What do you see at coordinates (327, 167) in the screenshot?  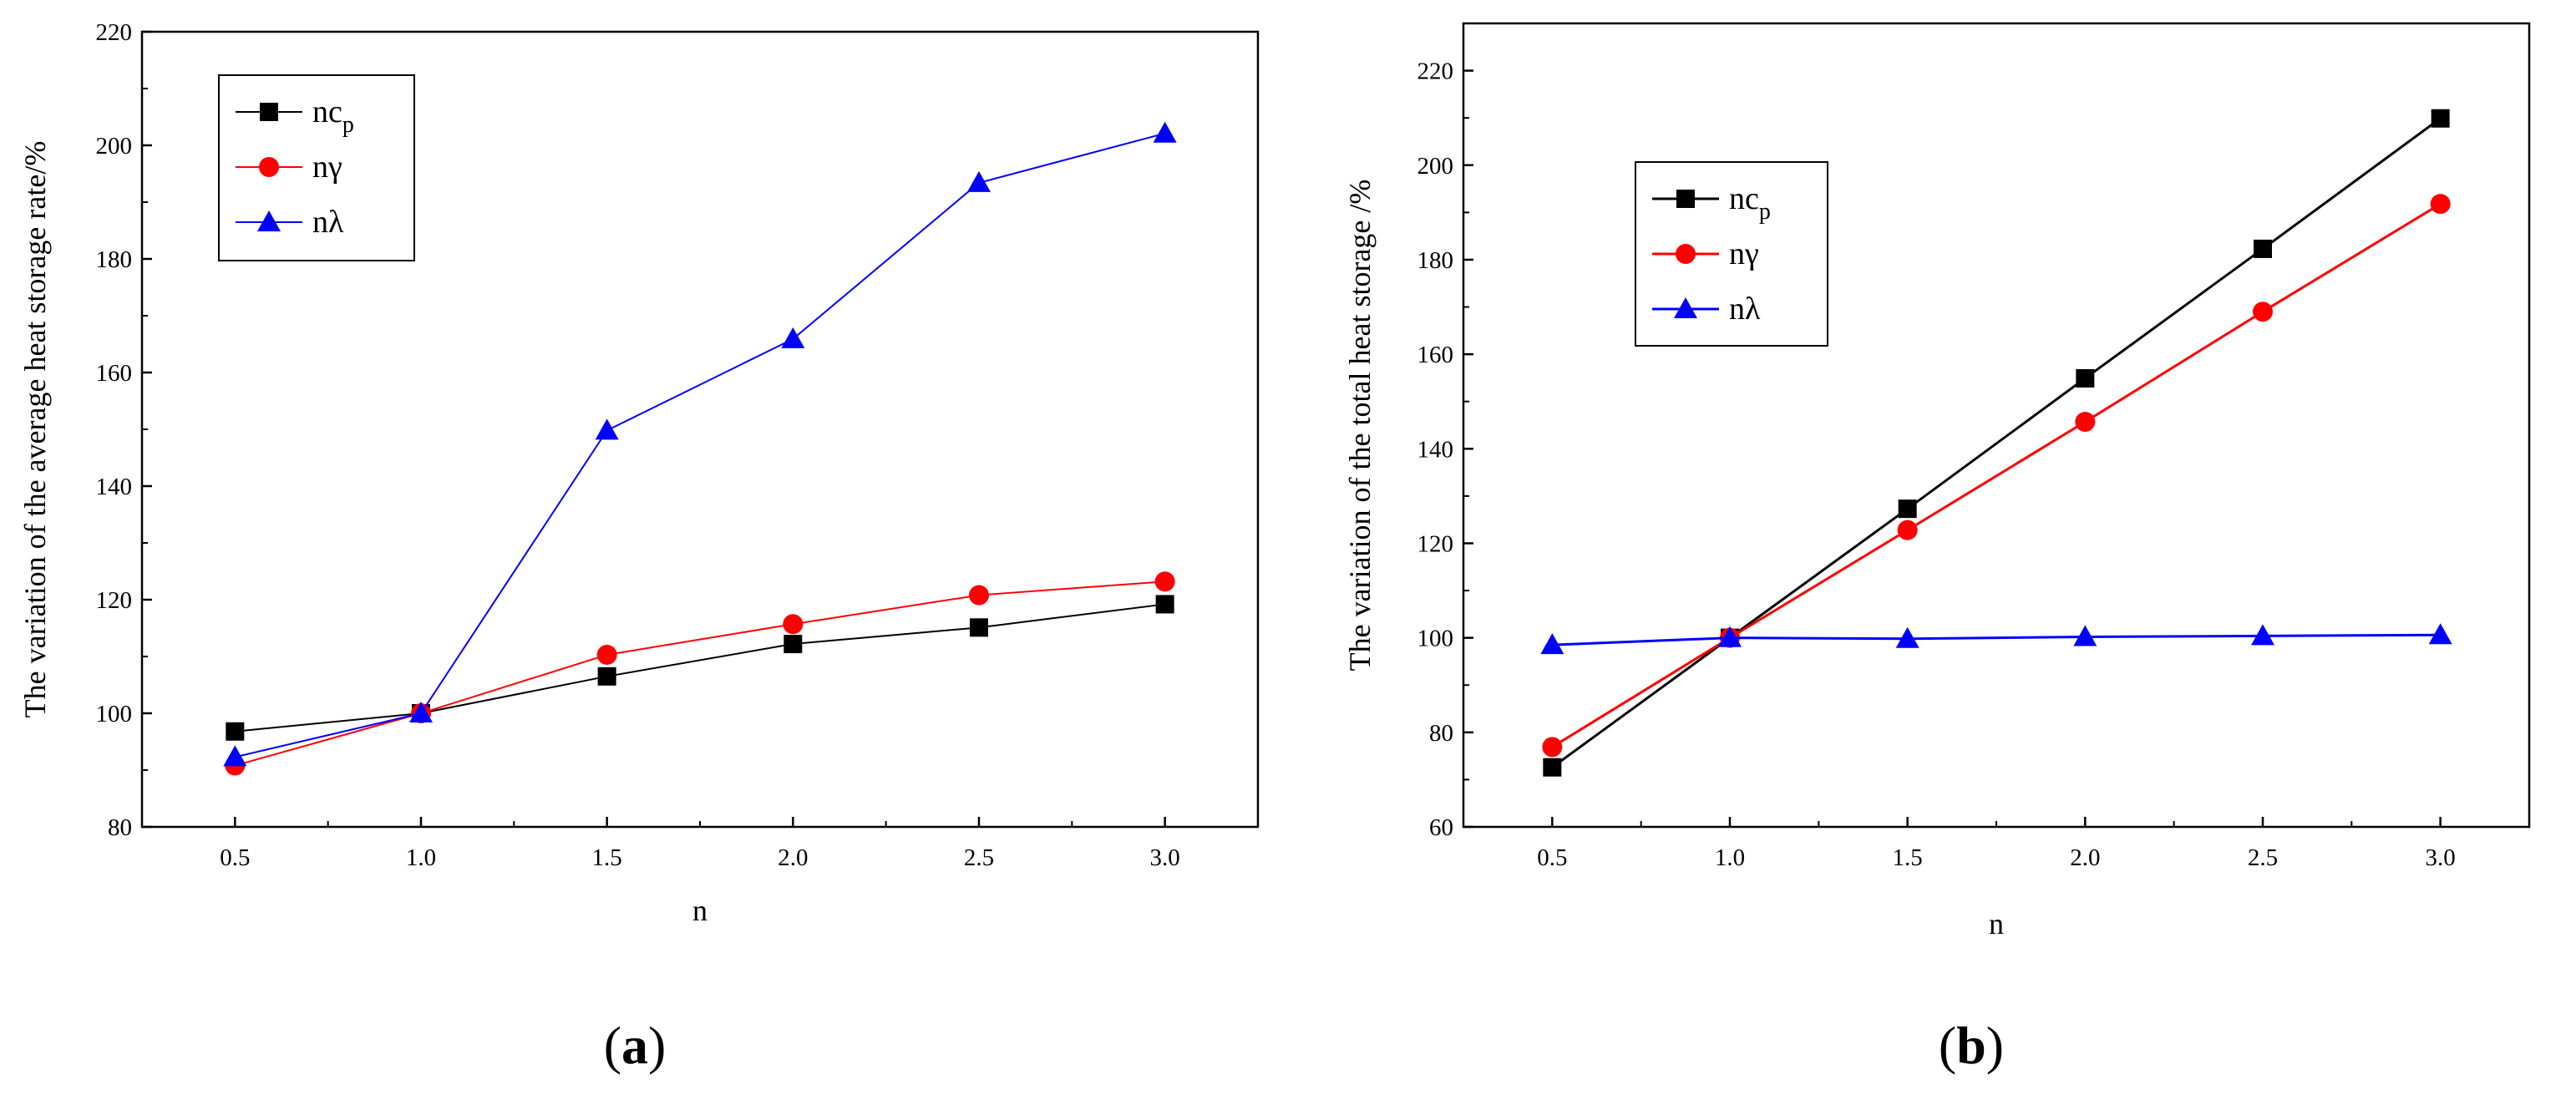 I see `legend-label: nγ` at bounding box center [327, 167].